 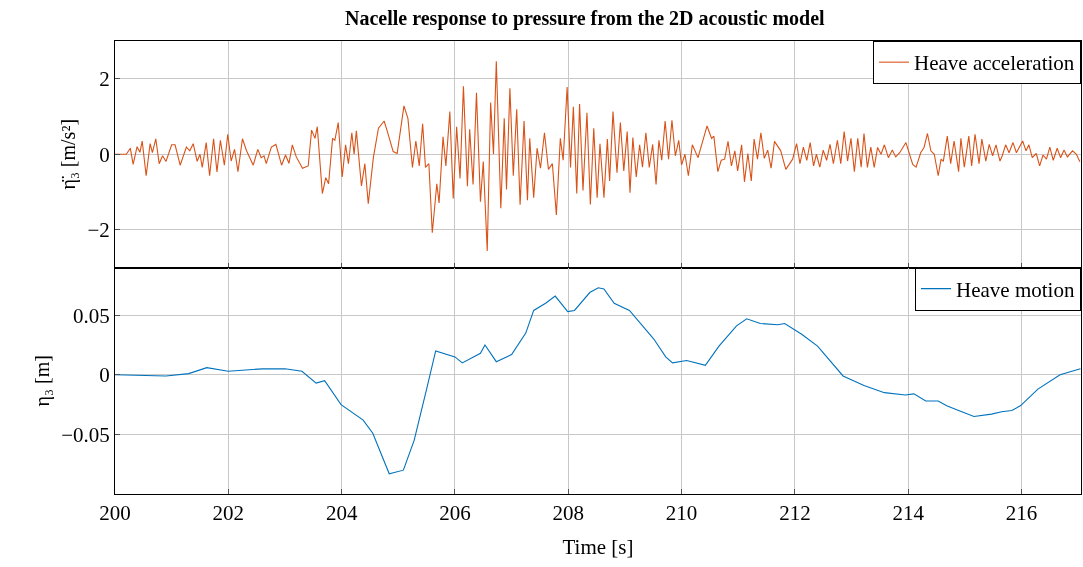 I want to click on y-tick-label: 0.05, so click(x=91, y=315).